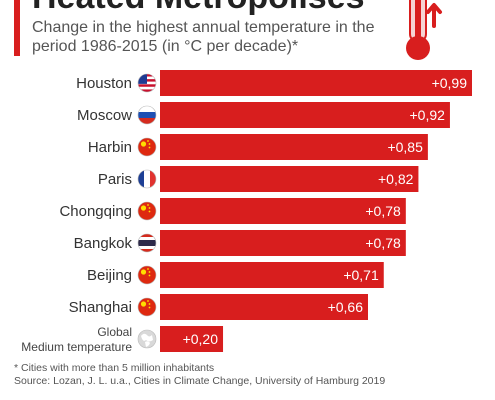 This screenshot has height=400, width=495. Describe the element at coordinates (450, 83) in the screenshot. I see `value-label: +0,99` at that location.